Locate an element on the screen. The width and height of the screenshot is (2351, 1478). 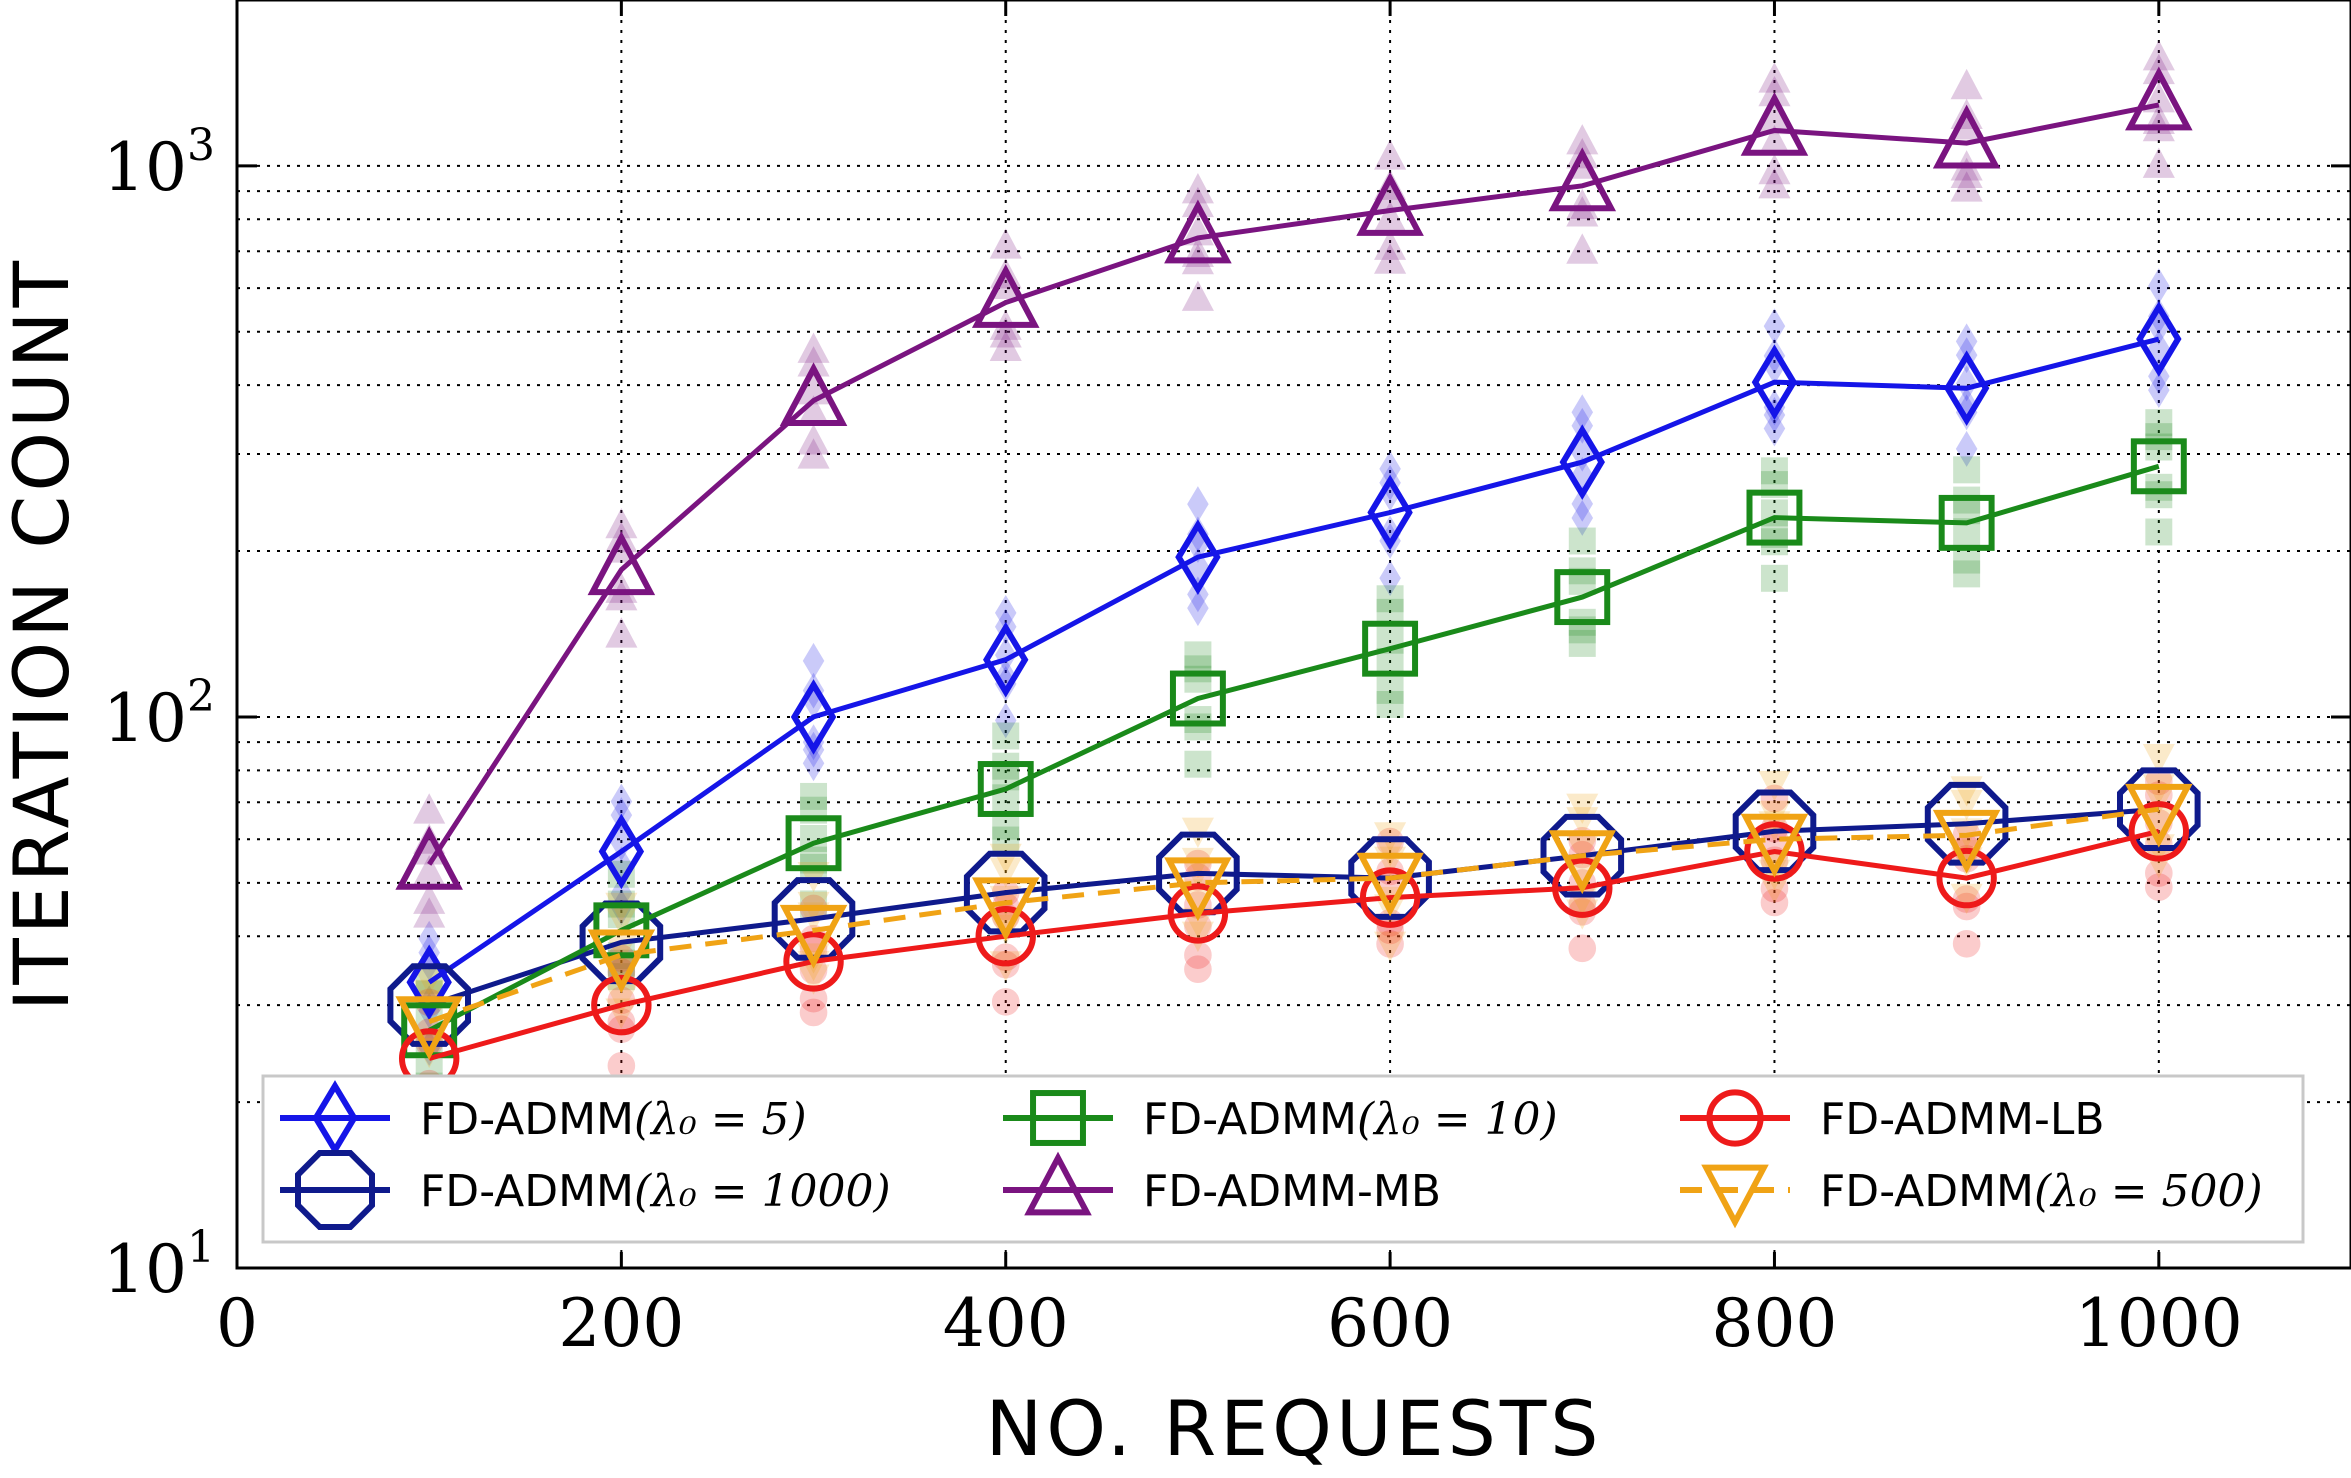
x-tick-label: 1000 is located at coordinates (2159, 1323).